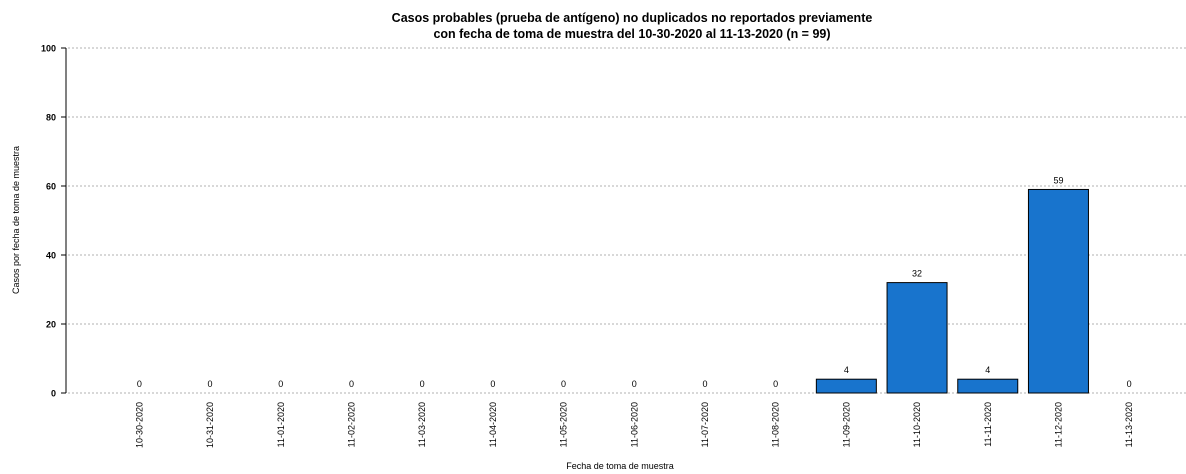 This screenshot has width=1186, height=474. What do you see at coordinates (846, 424) in the screenshot?
I see `x-tick-label: 11-09-2020` at bounding box center [846, 424].